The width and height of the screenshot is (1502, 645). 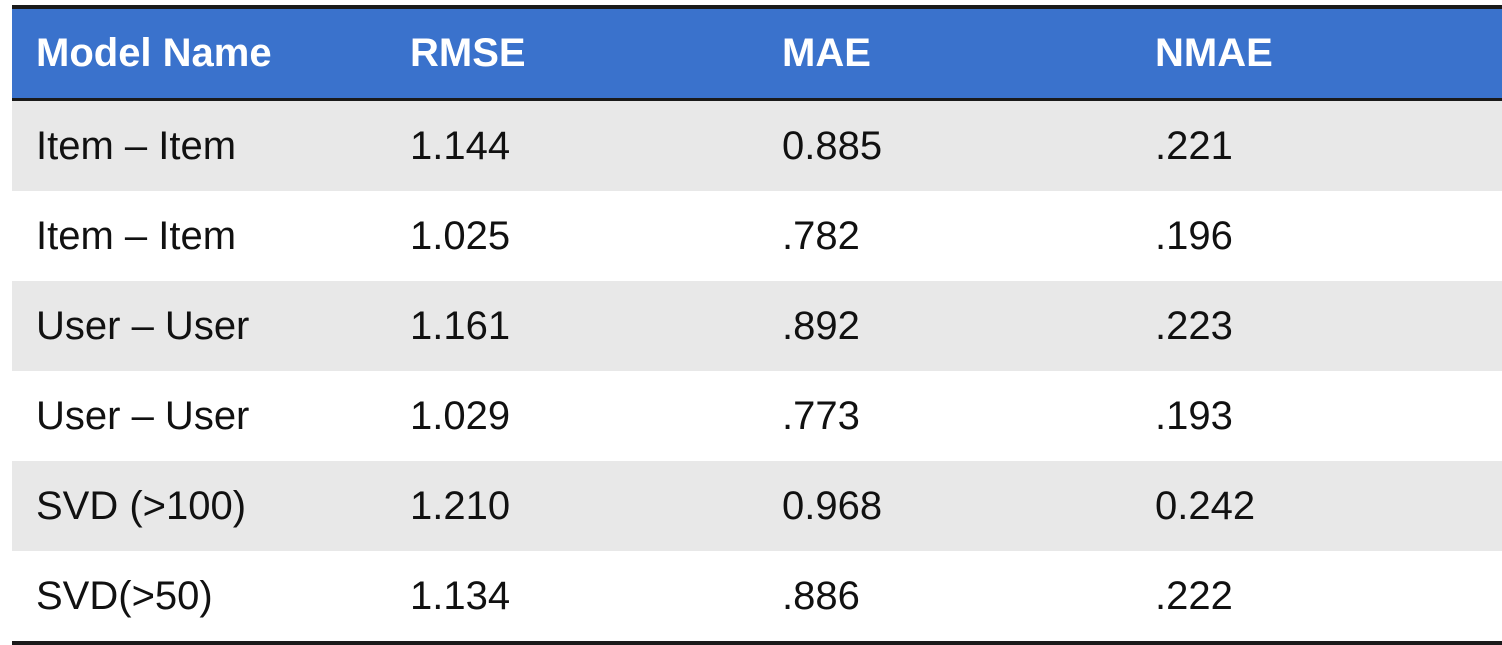 What do you see at coordinates (460, 415) in the screenshot?
I see `table-cell: 1.029` at bounding box center [460, 415].